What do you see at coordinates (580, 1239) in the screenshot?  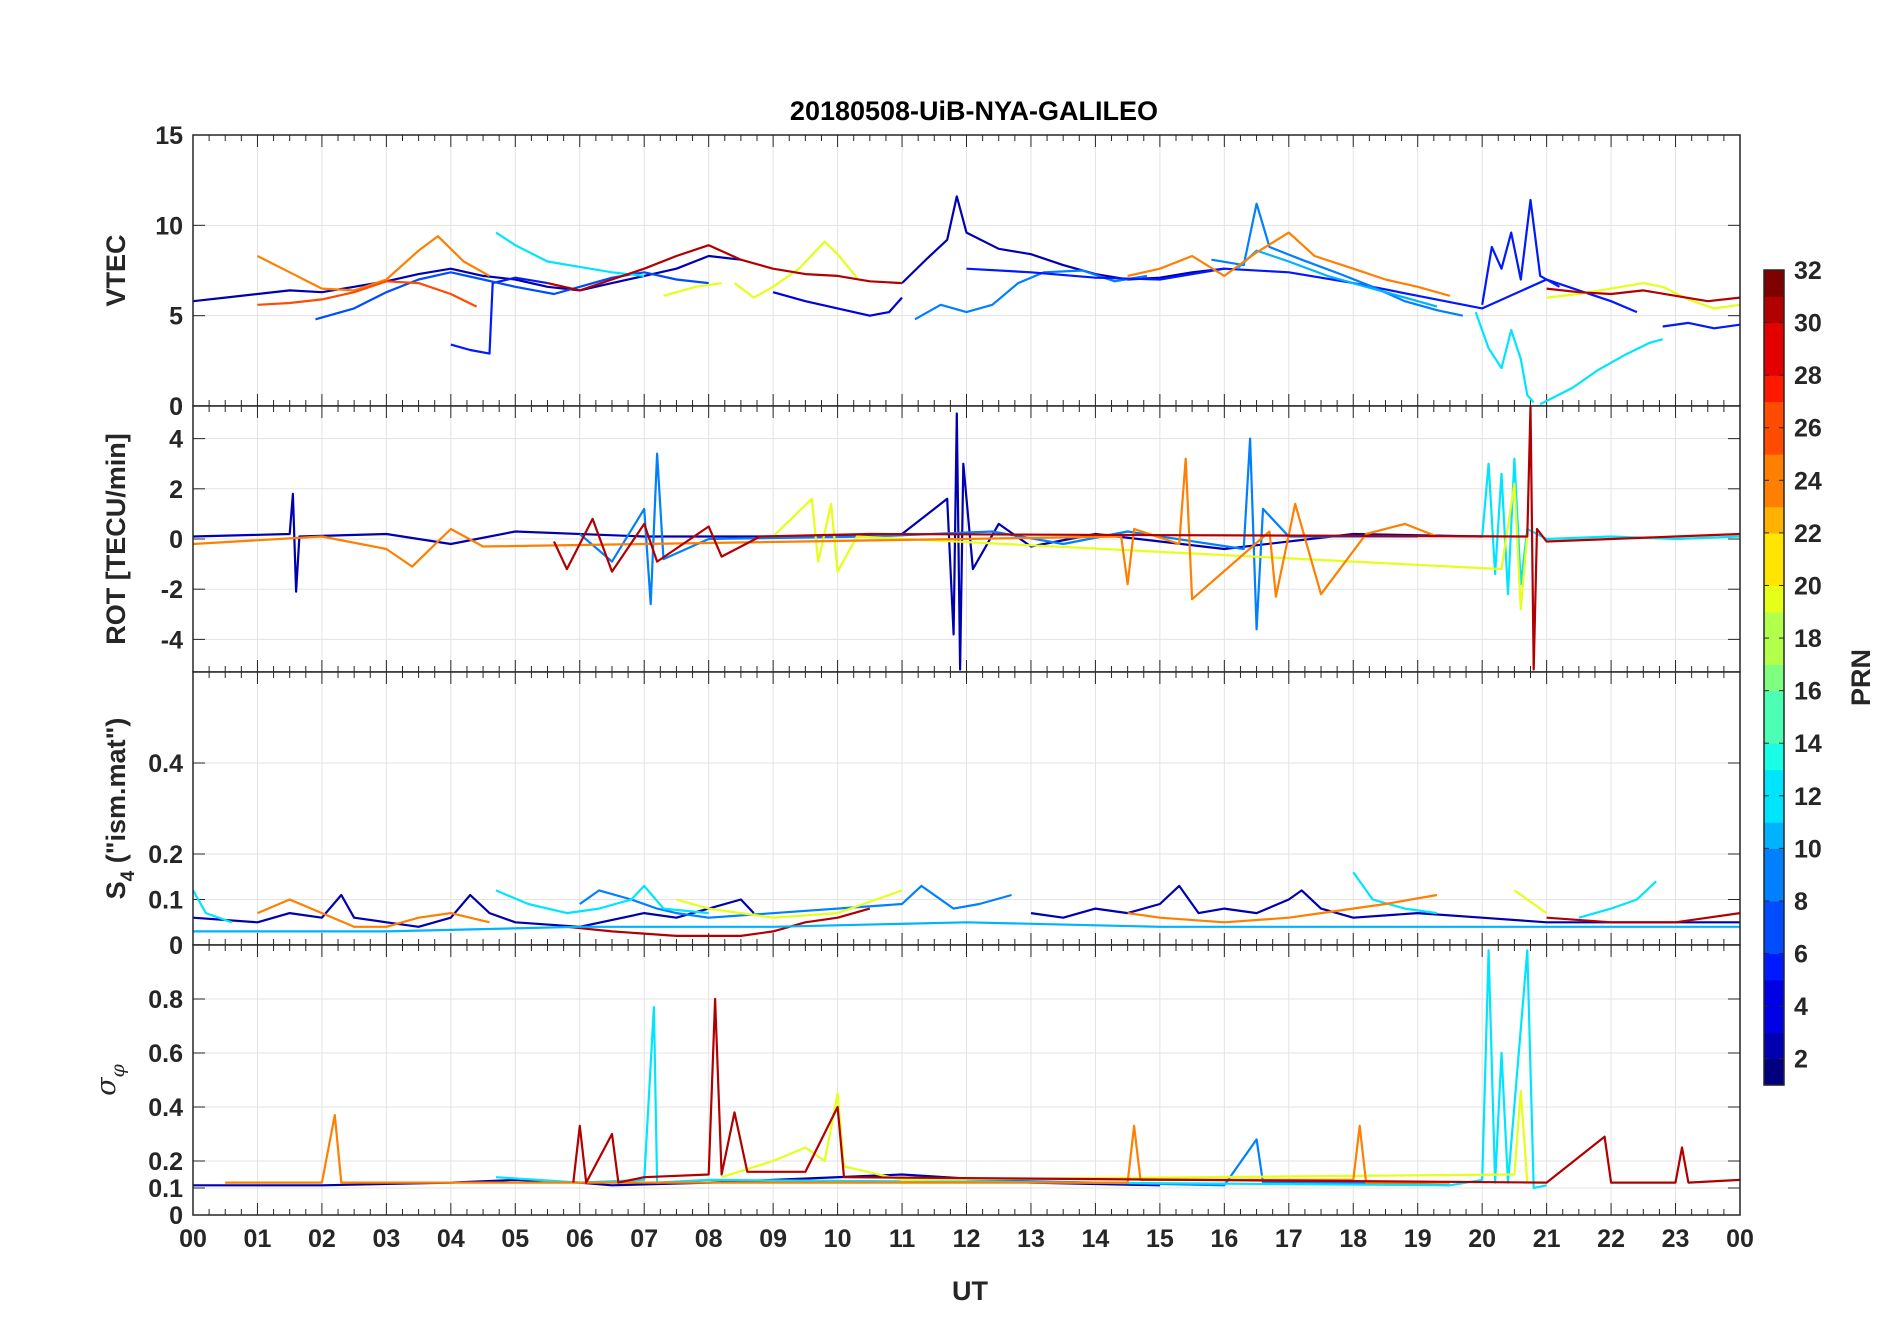 I see `x-tick-label: 06` at bounding box center [580, 1239].